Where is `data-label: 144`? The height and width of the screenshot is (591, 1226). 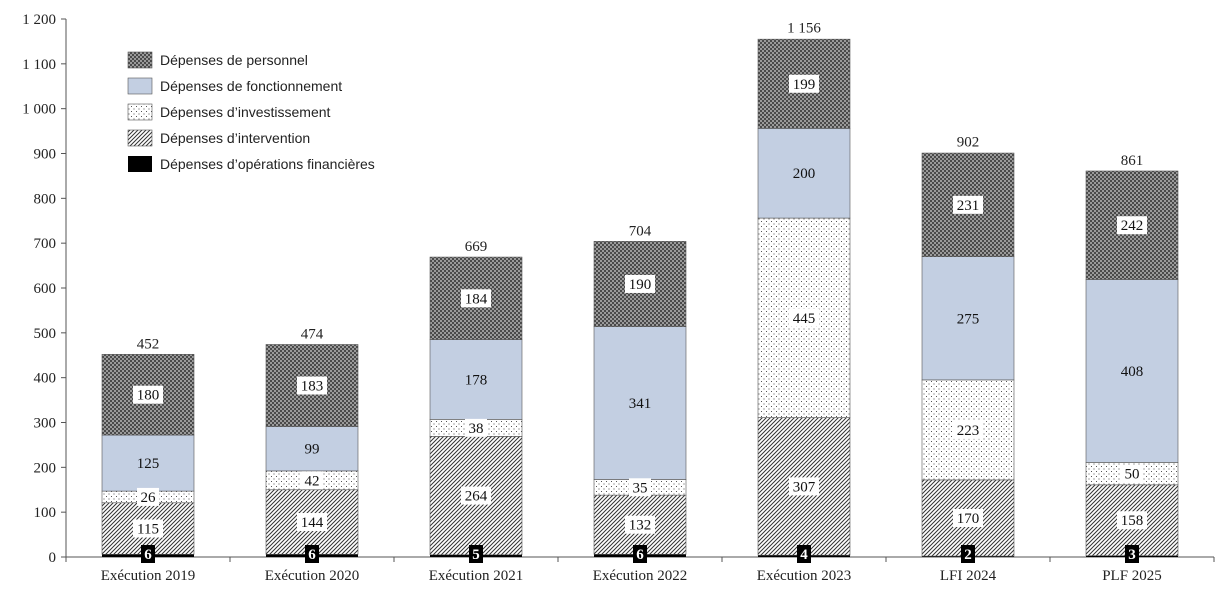 data-label: 144 is located at coordinates (312, 523).